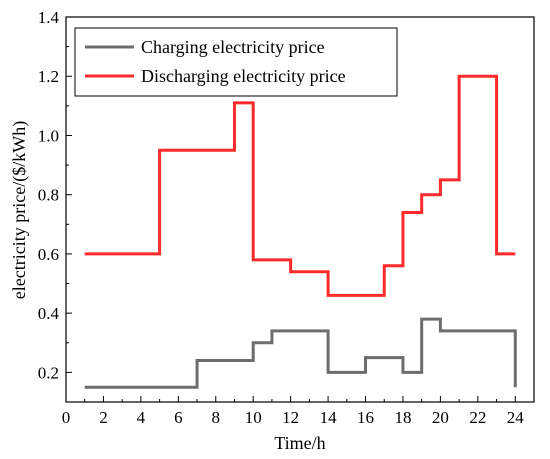 This screenshot has width=550, height=459. Describe the element at coordinates (243, 76) in the screenshot. I see `legend-label-discharging: Discharging electricity price` at that location.